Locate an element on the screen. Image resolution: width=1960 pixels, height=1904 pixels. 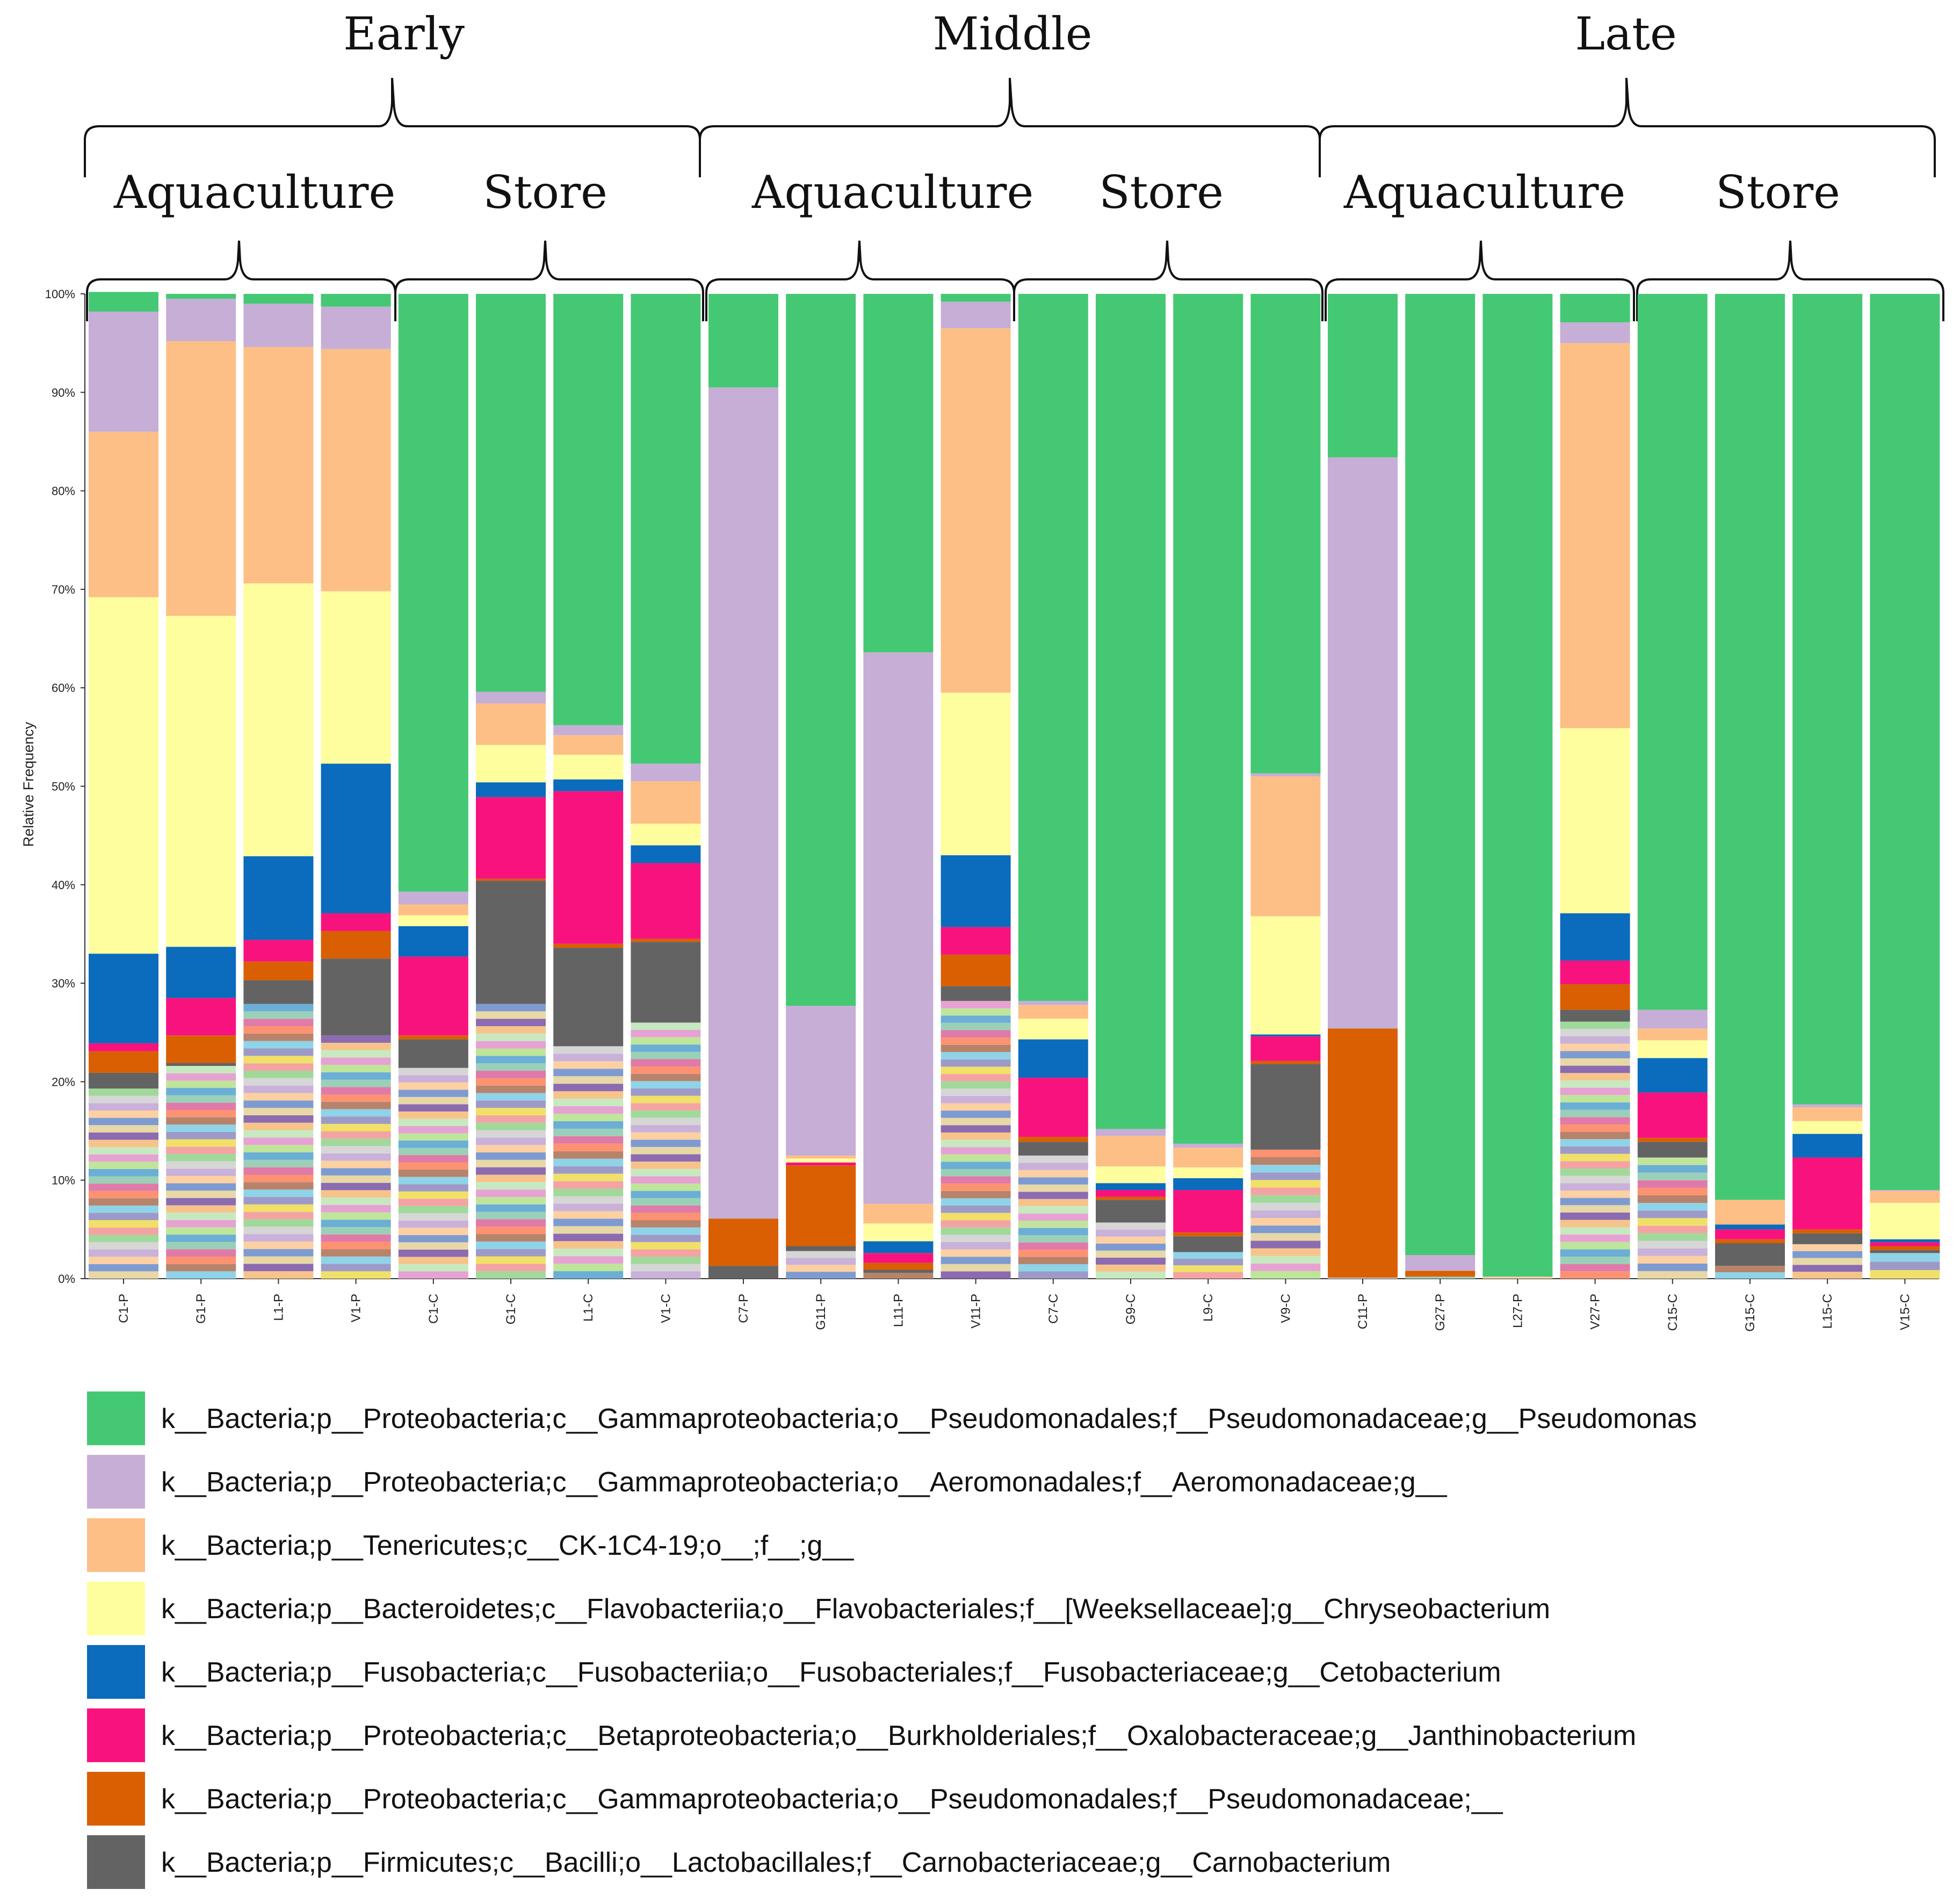
bar-c11-p is located at coordinates (1363, 786).